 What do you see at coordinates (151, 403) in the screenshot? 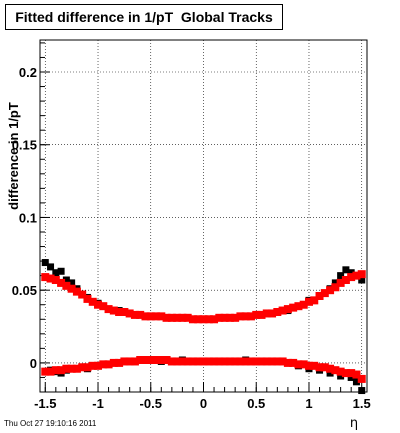
I see `x-tick-label: -0.5` at bounding box center [151, 403].